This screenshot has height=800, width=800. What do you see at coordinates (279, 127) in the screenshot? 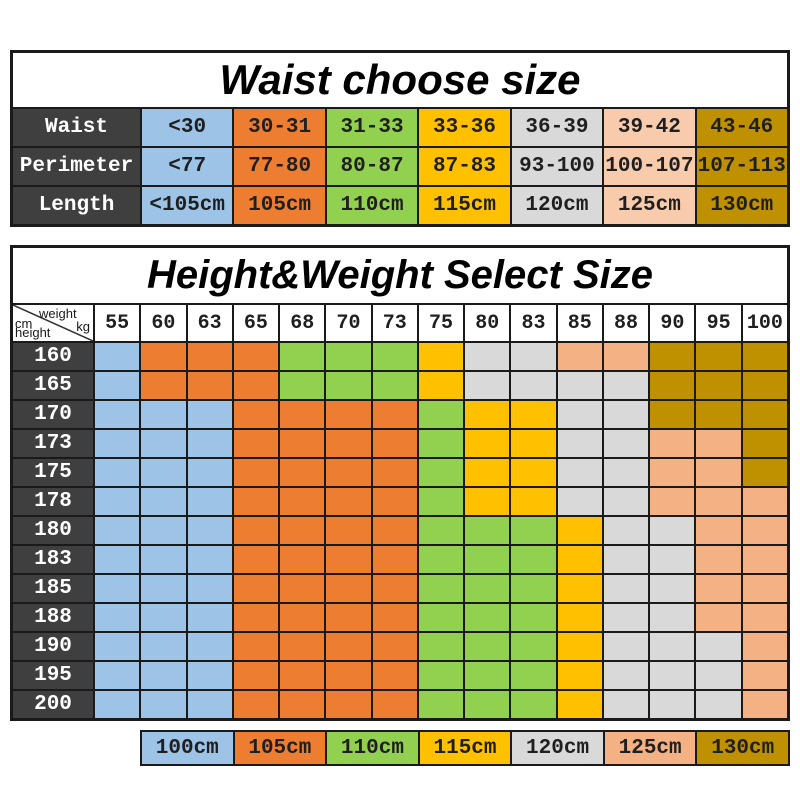
I see `waist-value-cell: 30-31` at bounding box center [279, 127].